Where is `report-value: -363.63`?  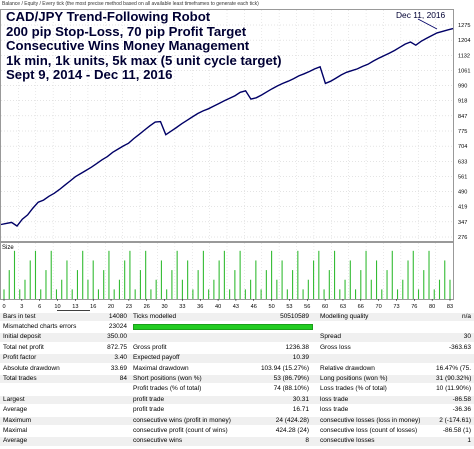 report-value: -363.63 is located at coordinates (459, 347).